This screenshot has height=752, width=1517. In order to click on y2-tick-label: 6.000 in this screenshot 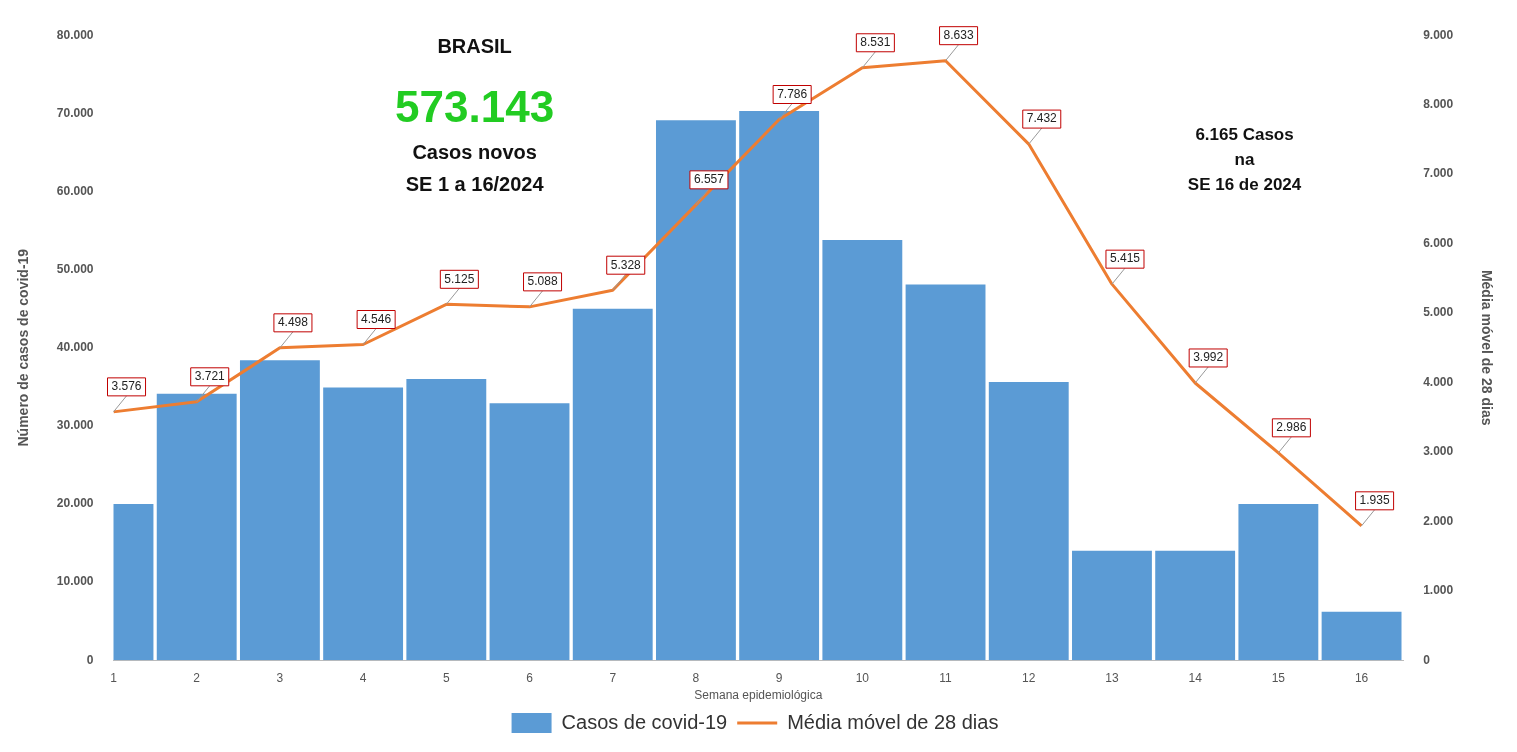, I will do `click(1438, 242)`.